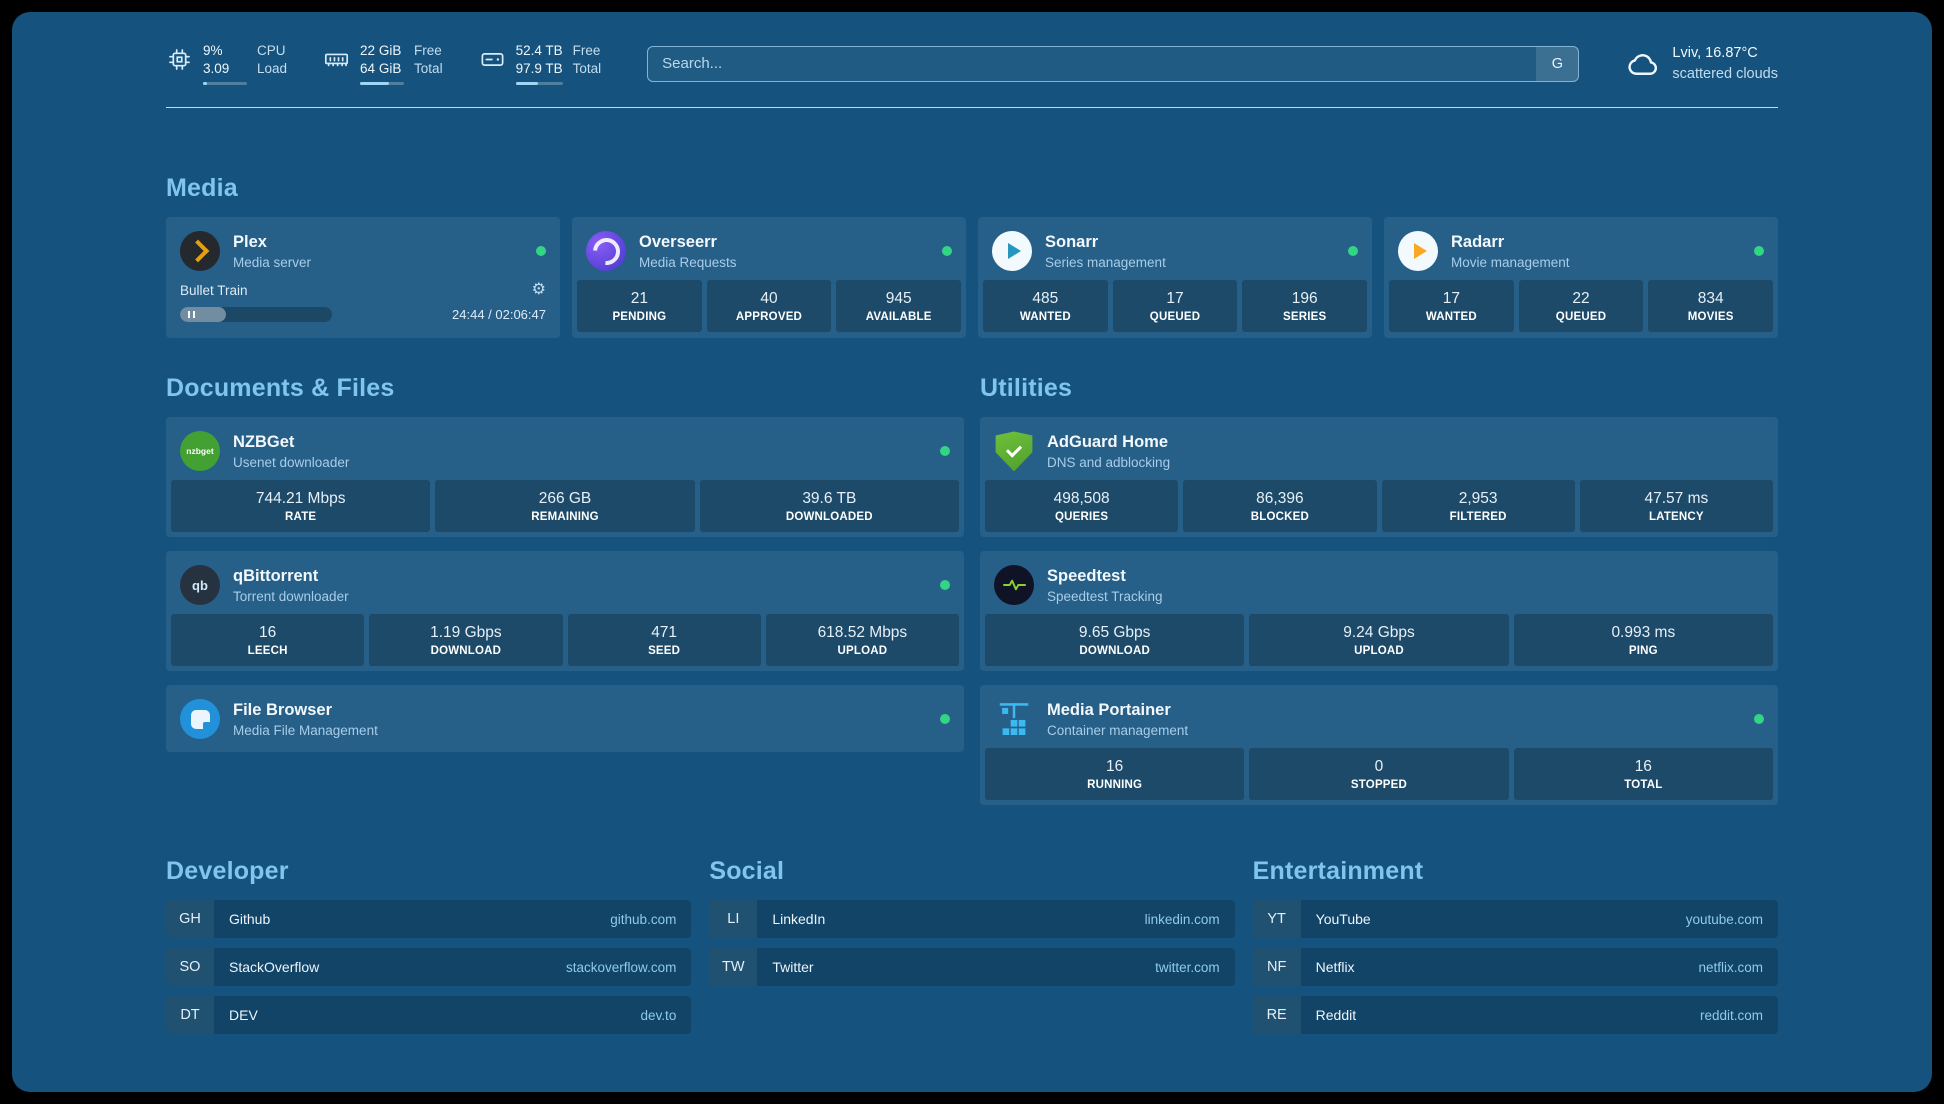  What do you see at coordinates (829, 506) in the screenshot?
I see `service-stat: 39.6 TB DOWNLOADED` at bounding box center [829, 506].